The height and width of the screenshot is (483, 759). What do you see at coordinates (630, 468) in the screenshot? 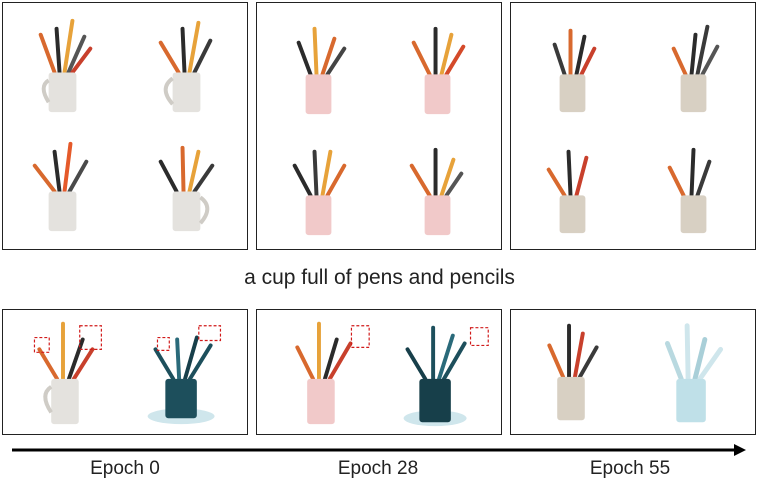
I see `epoch-label-55: Epoch 55` at bounding box center [630, 468].